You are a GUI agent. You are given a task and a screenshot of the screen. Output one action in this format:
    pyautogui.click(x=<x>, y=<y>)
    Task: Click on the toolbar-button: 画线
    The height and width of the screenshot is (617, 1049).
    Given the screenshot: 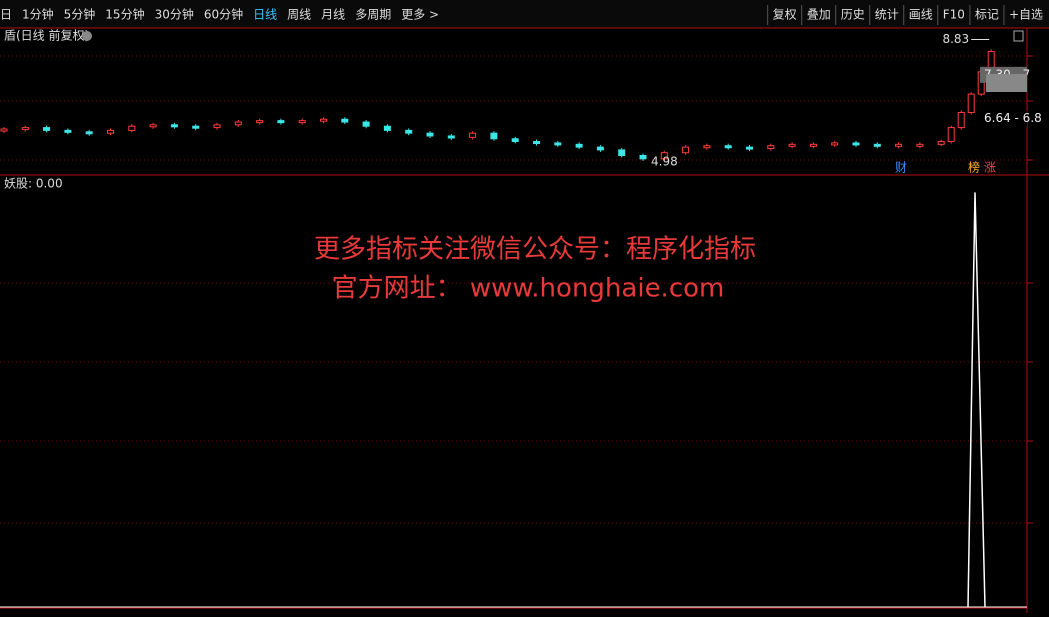 What is the action you would take?
    pyautogui.click(x=921, y=15)
    